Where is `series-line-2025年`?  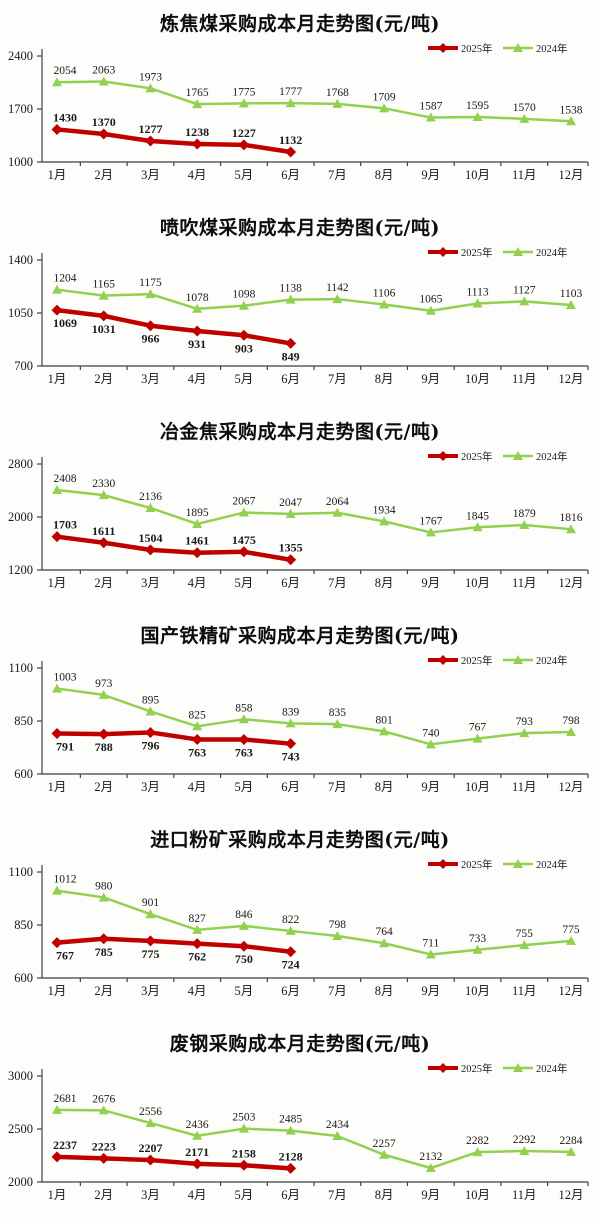 series-line-2025年 is located at coordinates (173, 141).